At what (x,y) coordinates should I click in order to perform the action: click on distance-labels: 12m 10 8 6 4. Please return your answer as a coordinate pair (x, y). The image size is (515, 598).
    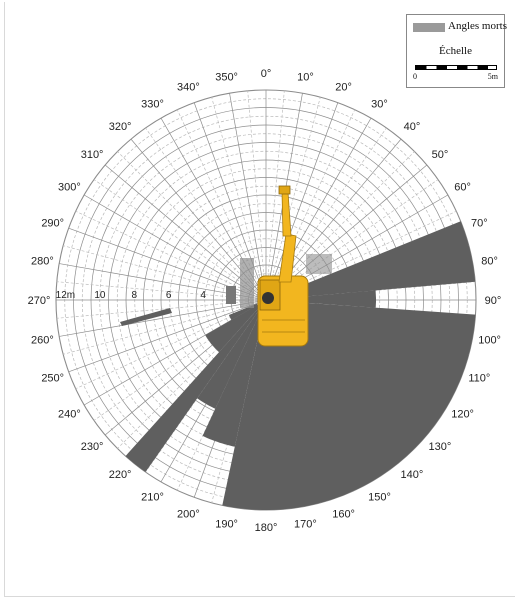
    Looking at the image, I should click on (131, 295).